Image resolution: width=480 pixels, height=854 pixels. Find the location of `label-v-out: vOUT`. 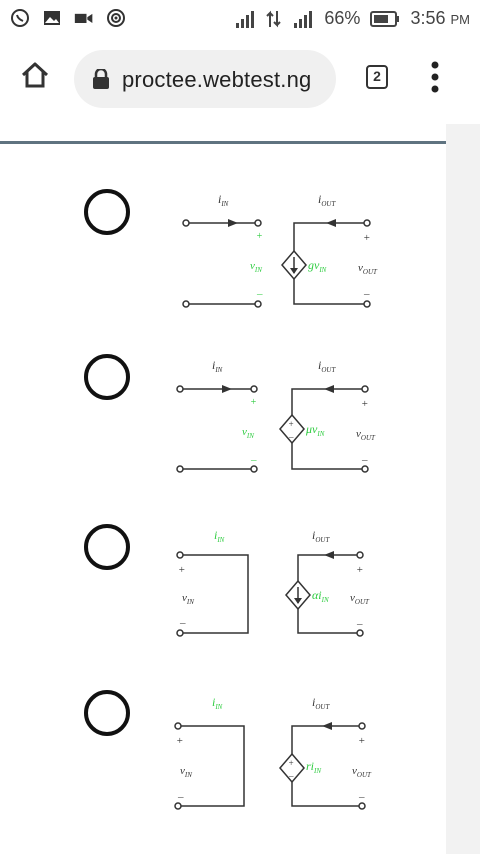

label-v-out: vOUT is located at coordinates (368, 269).